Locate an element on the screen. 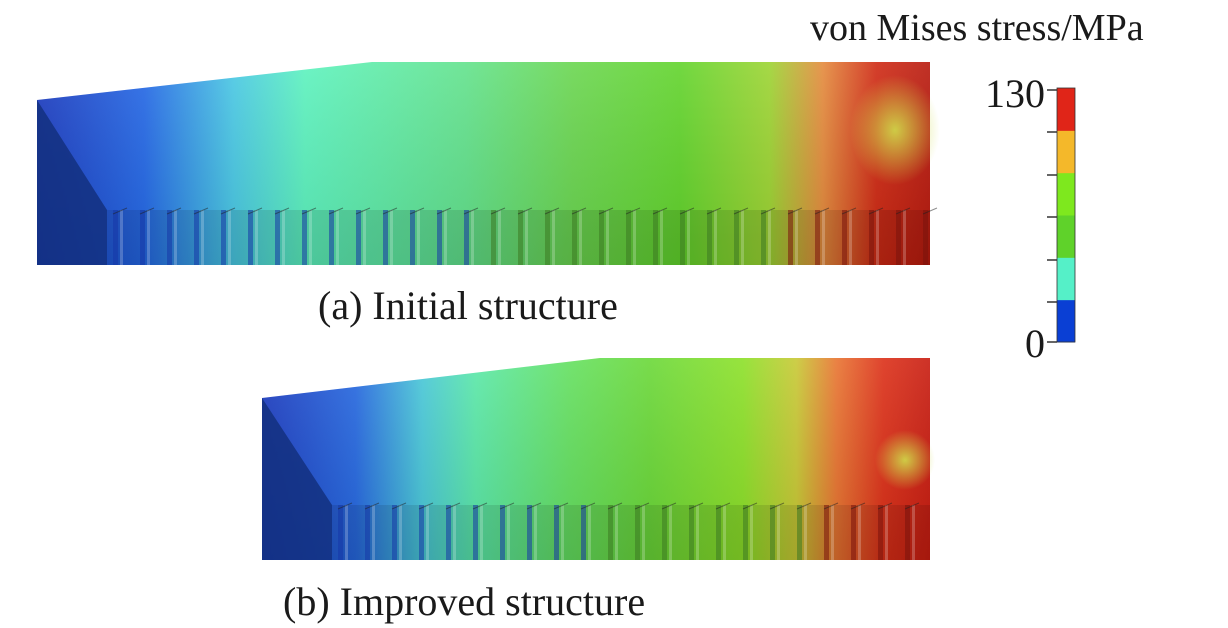  legend-max-label: 130 is located at coordinates (1015, 93).